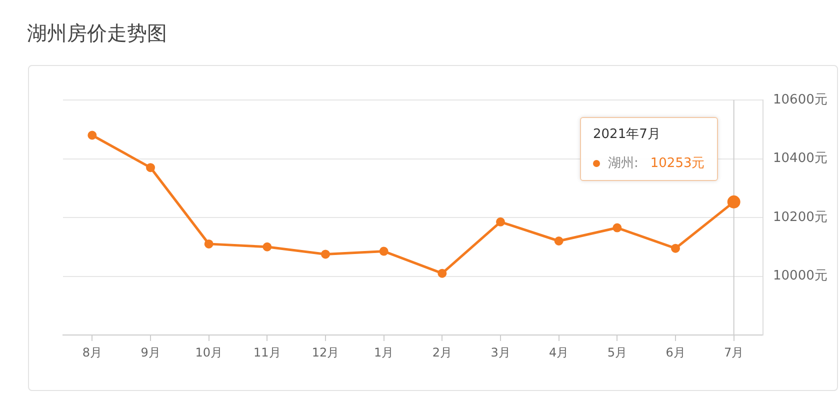  Describe the element at coordinates (442, 352) in the screenshot. I see `x-tick-label: 2月` at that location.